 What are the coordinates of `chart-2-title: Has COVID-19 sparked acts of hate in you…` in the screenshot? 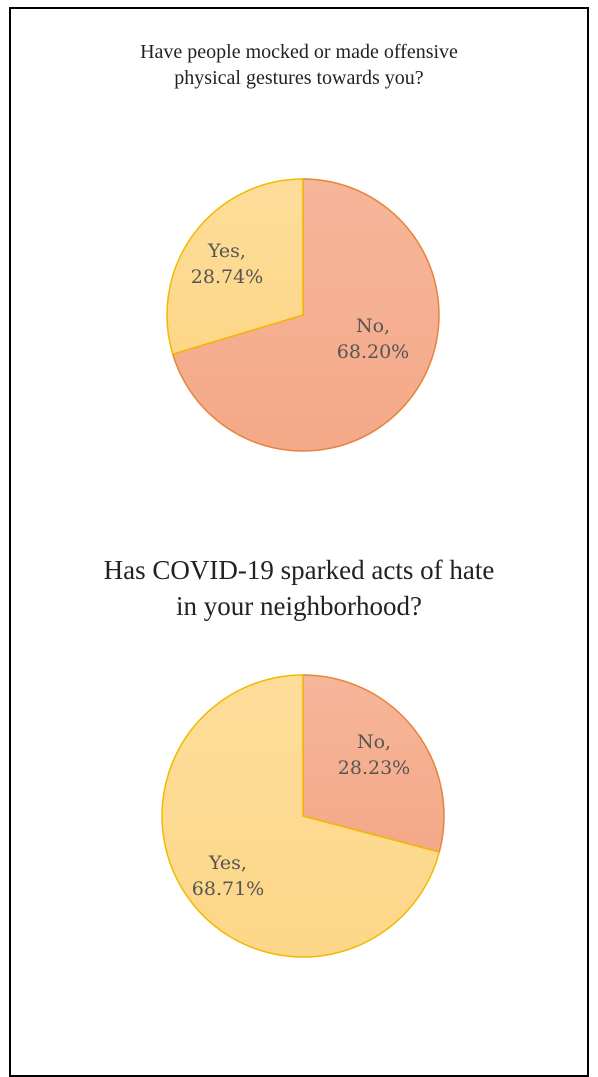 It's located at (299, 588).